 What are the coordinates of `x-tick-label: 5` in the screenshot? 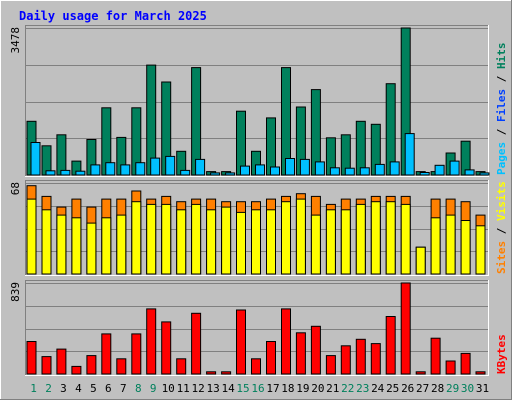 It's located at (93, 388).